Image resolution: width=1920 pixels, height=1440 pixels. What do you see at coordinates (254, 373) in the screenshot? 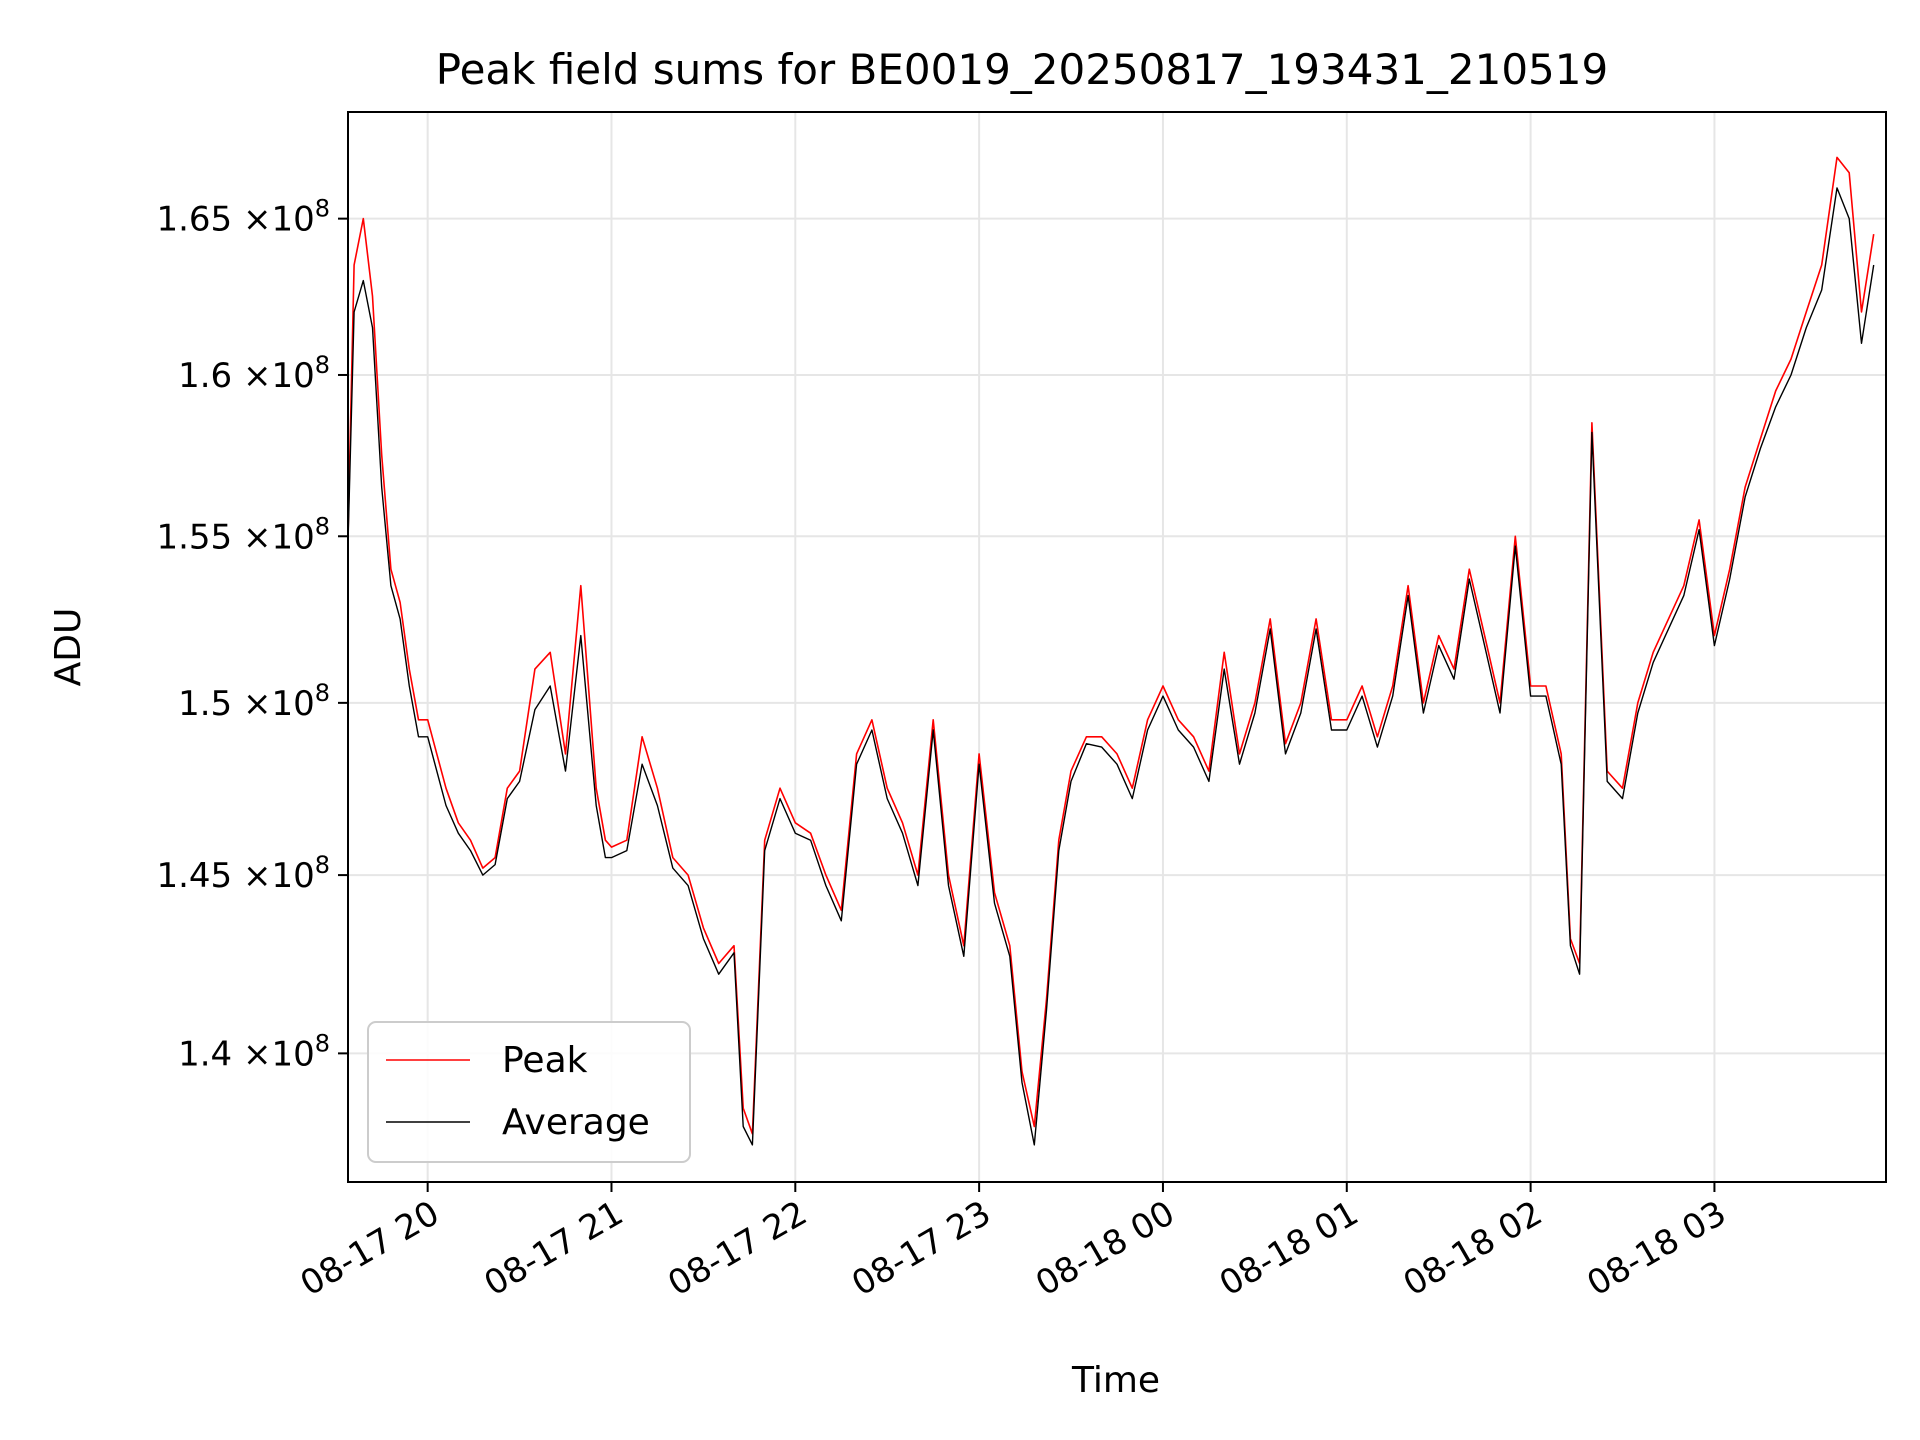
I see `y-tick-label: 1.6 ×108` at bounding box center [254, 373].